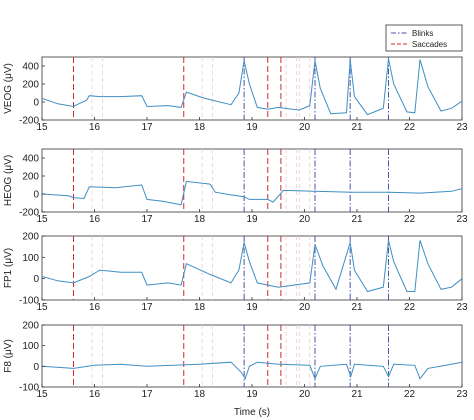  What do you see at coordinates (8, 356) in the screenshot?
I see `y-axis-title: F8 (μV)` at bounding box center [8, 356].